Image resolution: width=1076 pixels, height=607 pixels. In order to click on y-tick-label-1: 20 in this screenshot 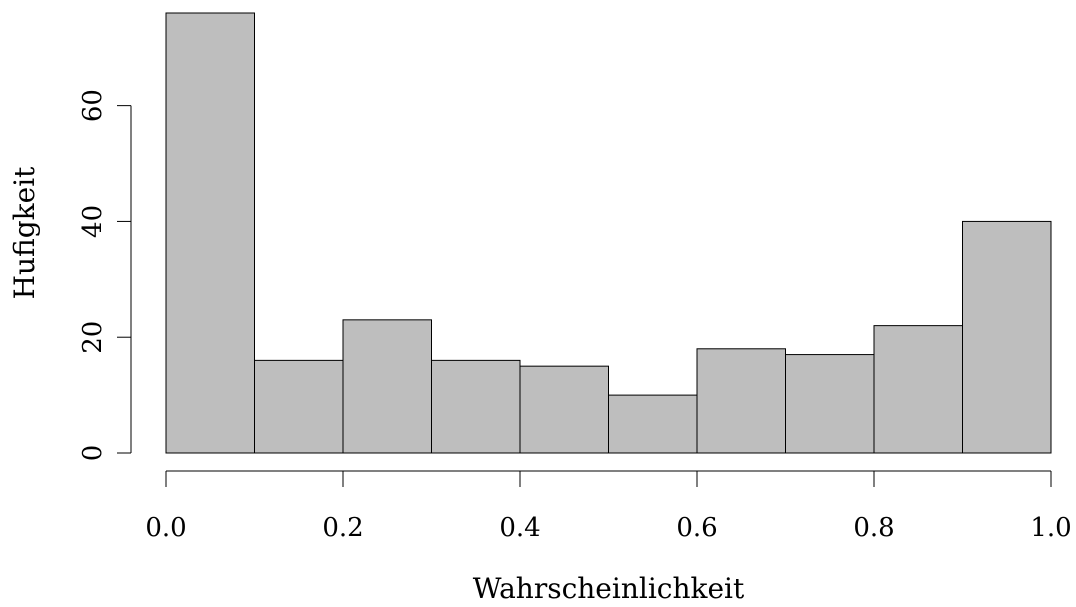, I will do `click(93, 337)`.